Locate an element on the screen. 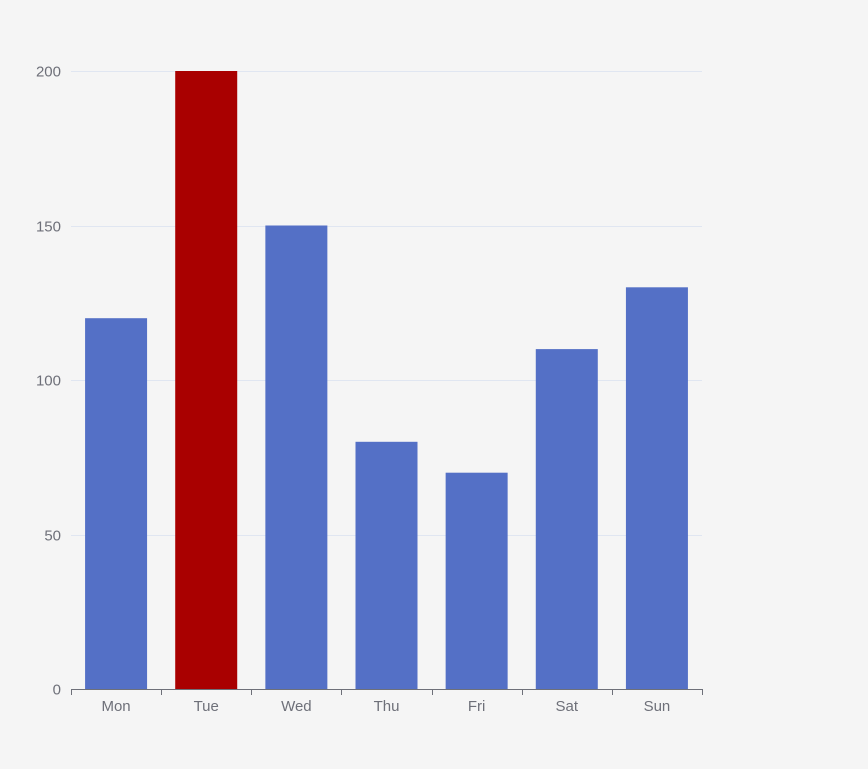 Image resolution: width=868 pixels, height=769 pixels. y-tick-label: 0 is located at coordinates (57, 690).